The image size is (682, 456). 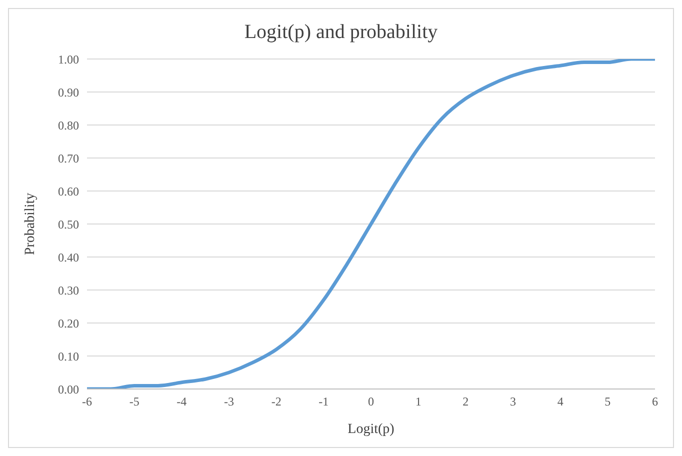 I want to click on x-axis-title: Logit(p), so click(x=371, y=429).